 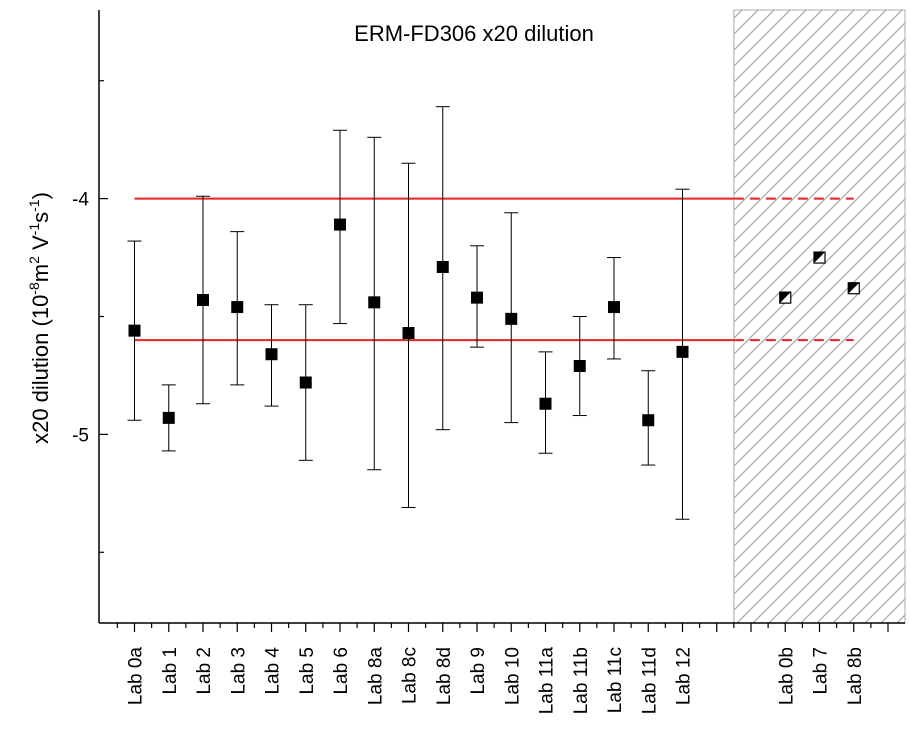 I want to click on x-tick-label: Lab 7, so click(x=821, y=671).